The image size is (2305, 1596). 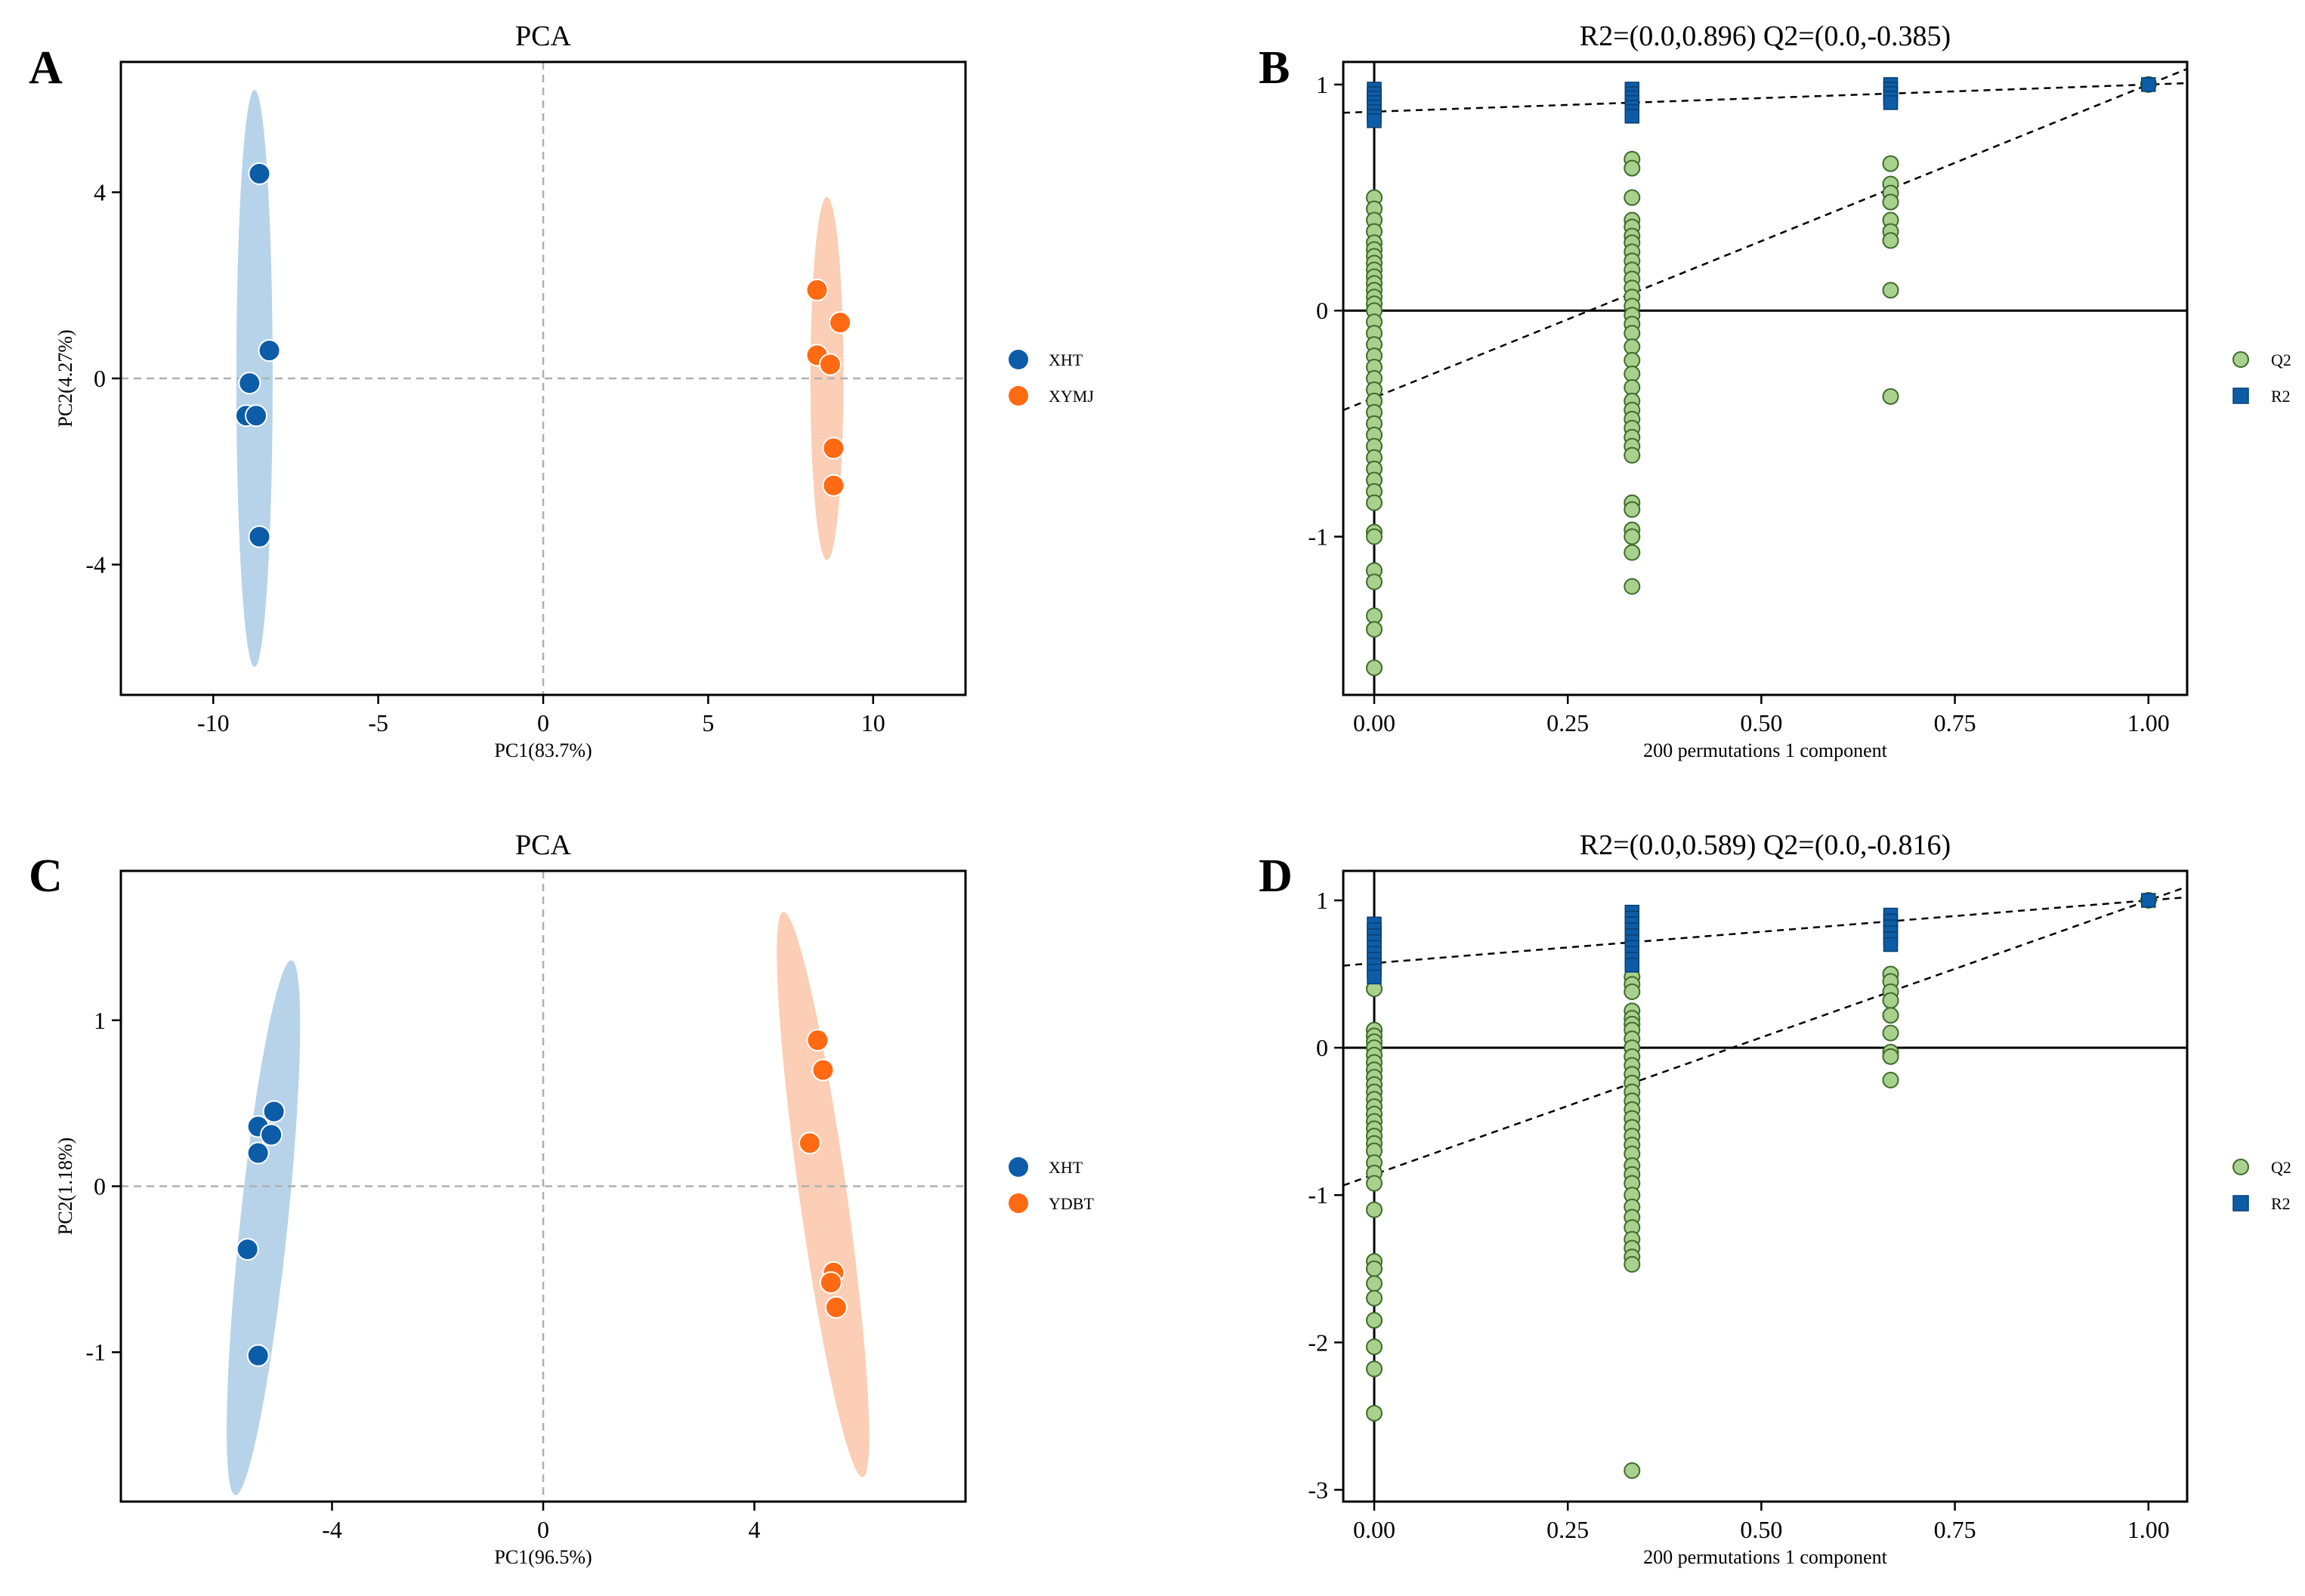 What do you see at coordinates (1018, 1167) in the screenshot?
I see `legend-marker-xht` at bounding box center [1018, 1167].